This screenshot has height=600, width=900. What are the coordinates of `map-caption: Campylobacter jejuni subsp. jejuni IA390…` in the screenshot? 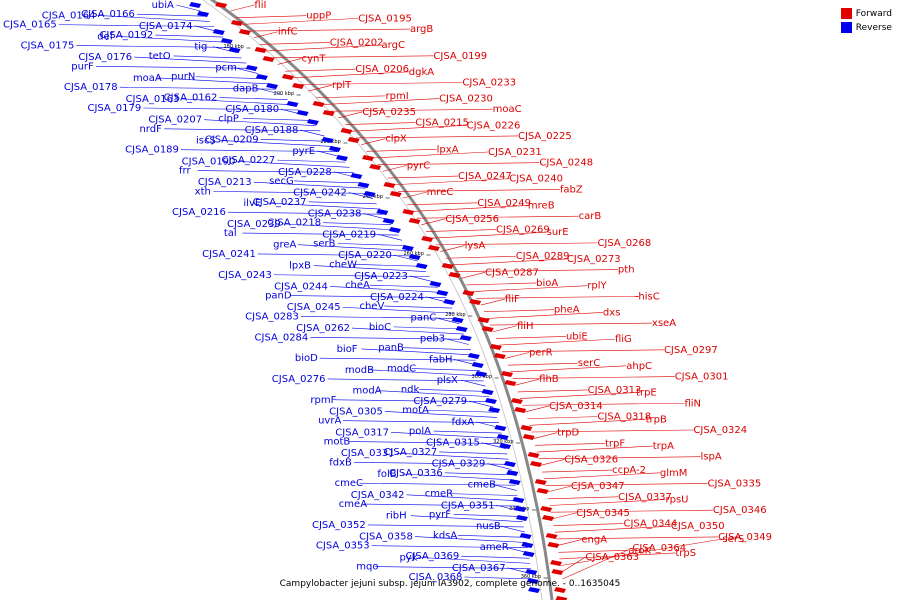 It's located at (450, 584).